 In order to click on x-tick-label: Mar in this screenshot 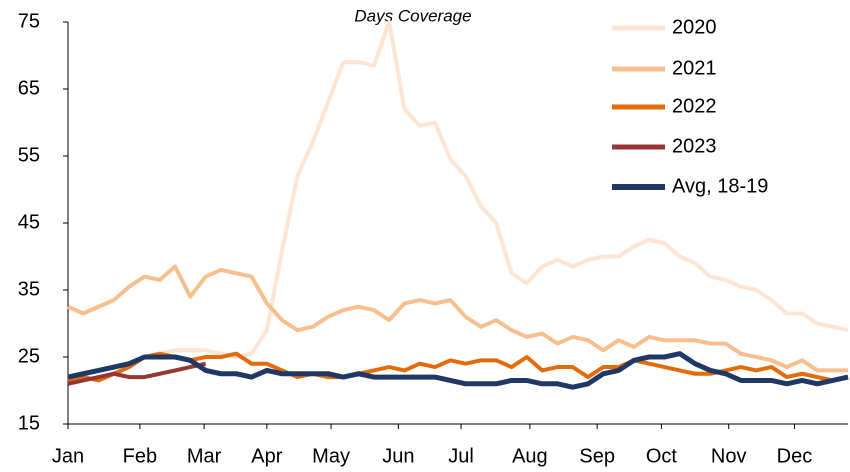, I will do `click(204, 456)`.